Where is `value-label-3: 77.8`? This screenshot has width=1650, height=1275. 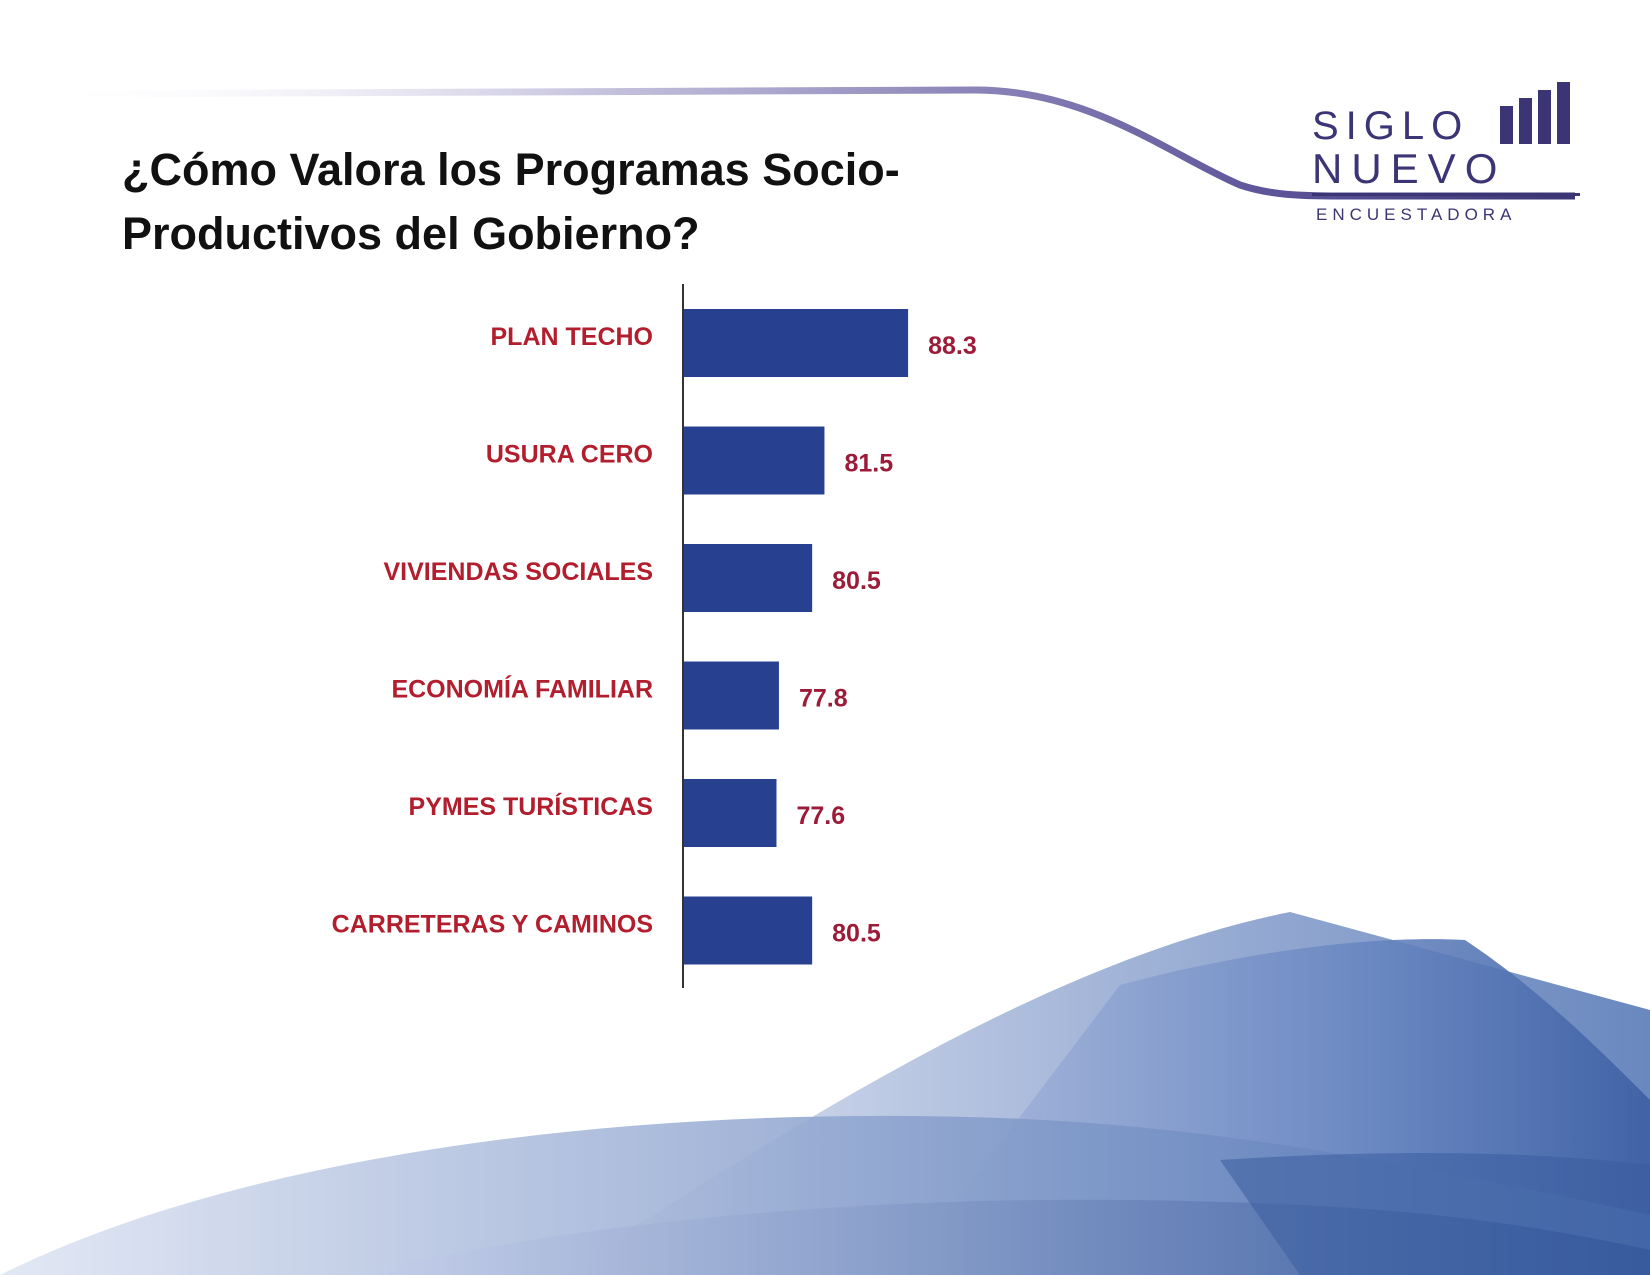 value-label-3: 77.8 is located at coordinates (823, 699).